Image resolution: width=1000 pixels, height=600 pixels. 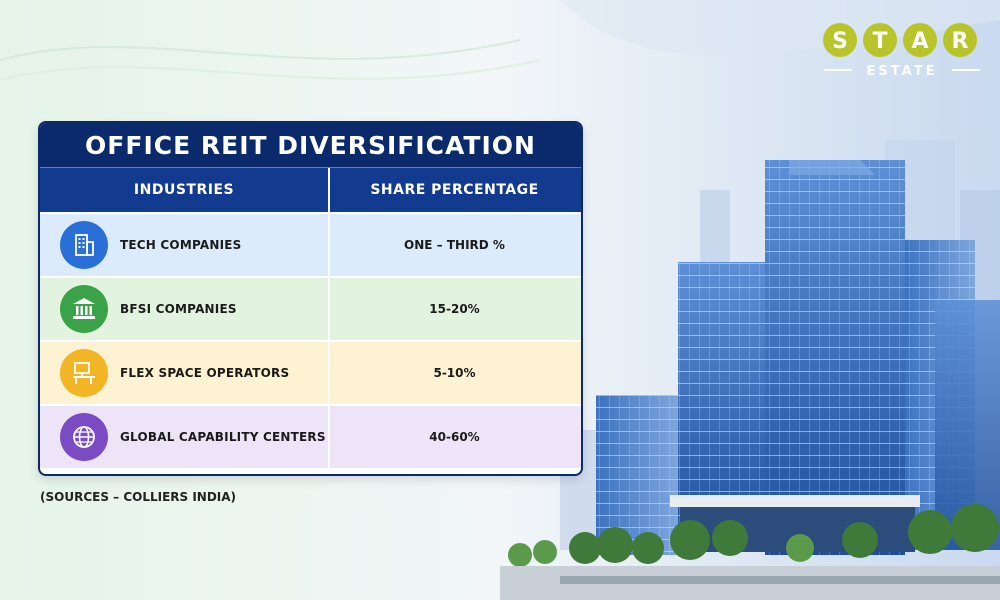 I want to click on table-row-gcc: GLOBAL CAPABILITY CENTERS 40-60%, so click(x=310, y=436).